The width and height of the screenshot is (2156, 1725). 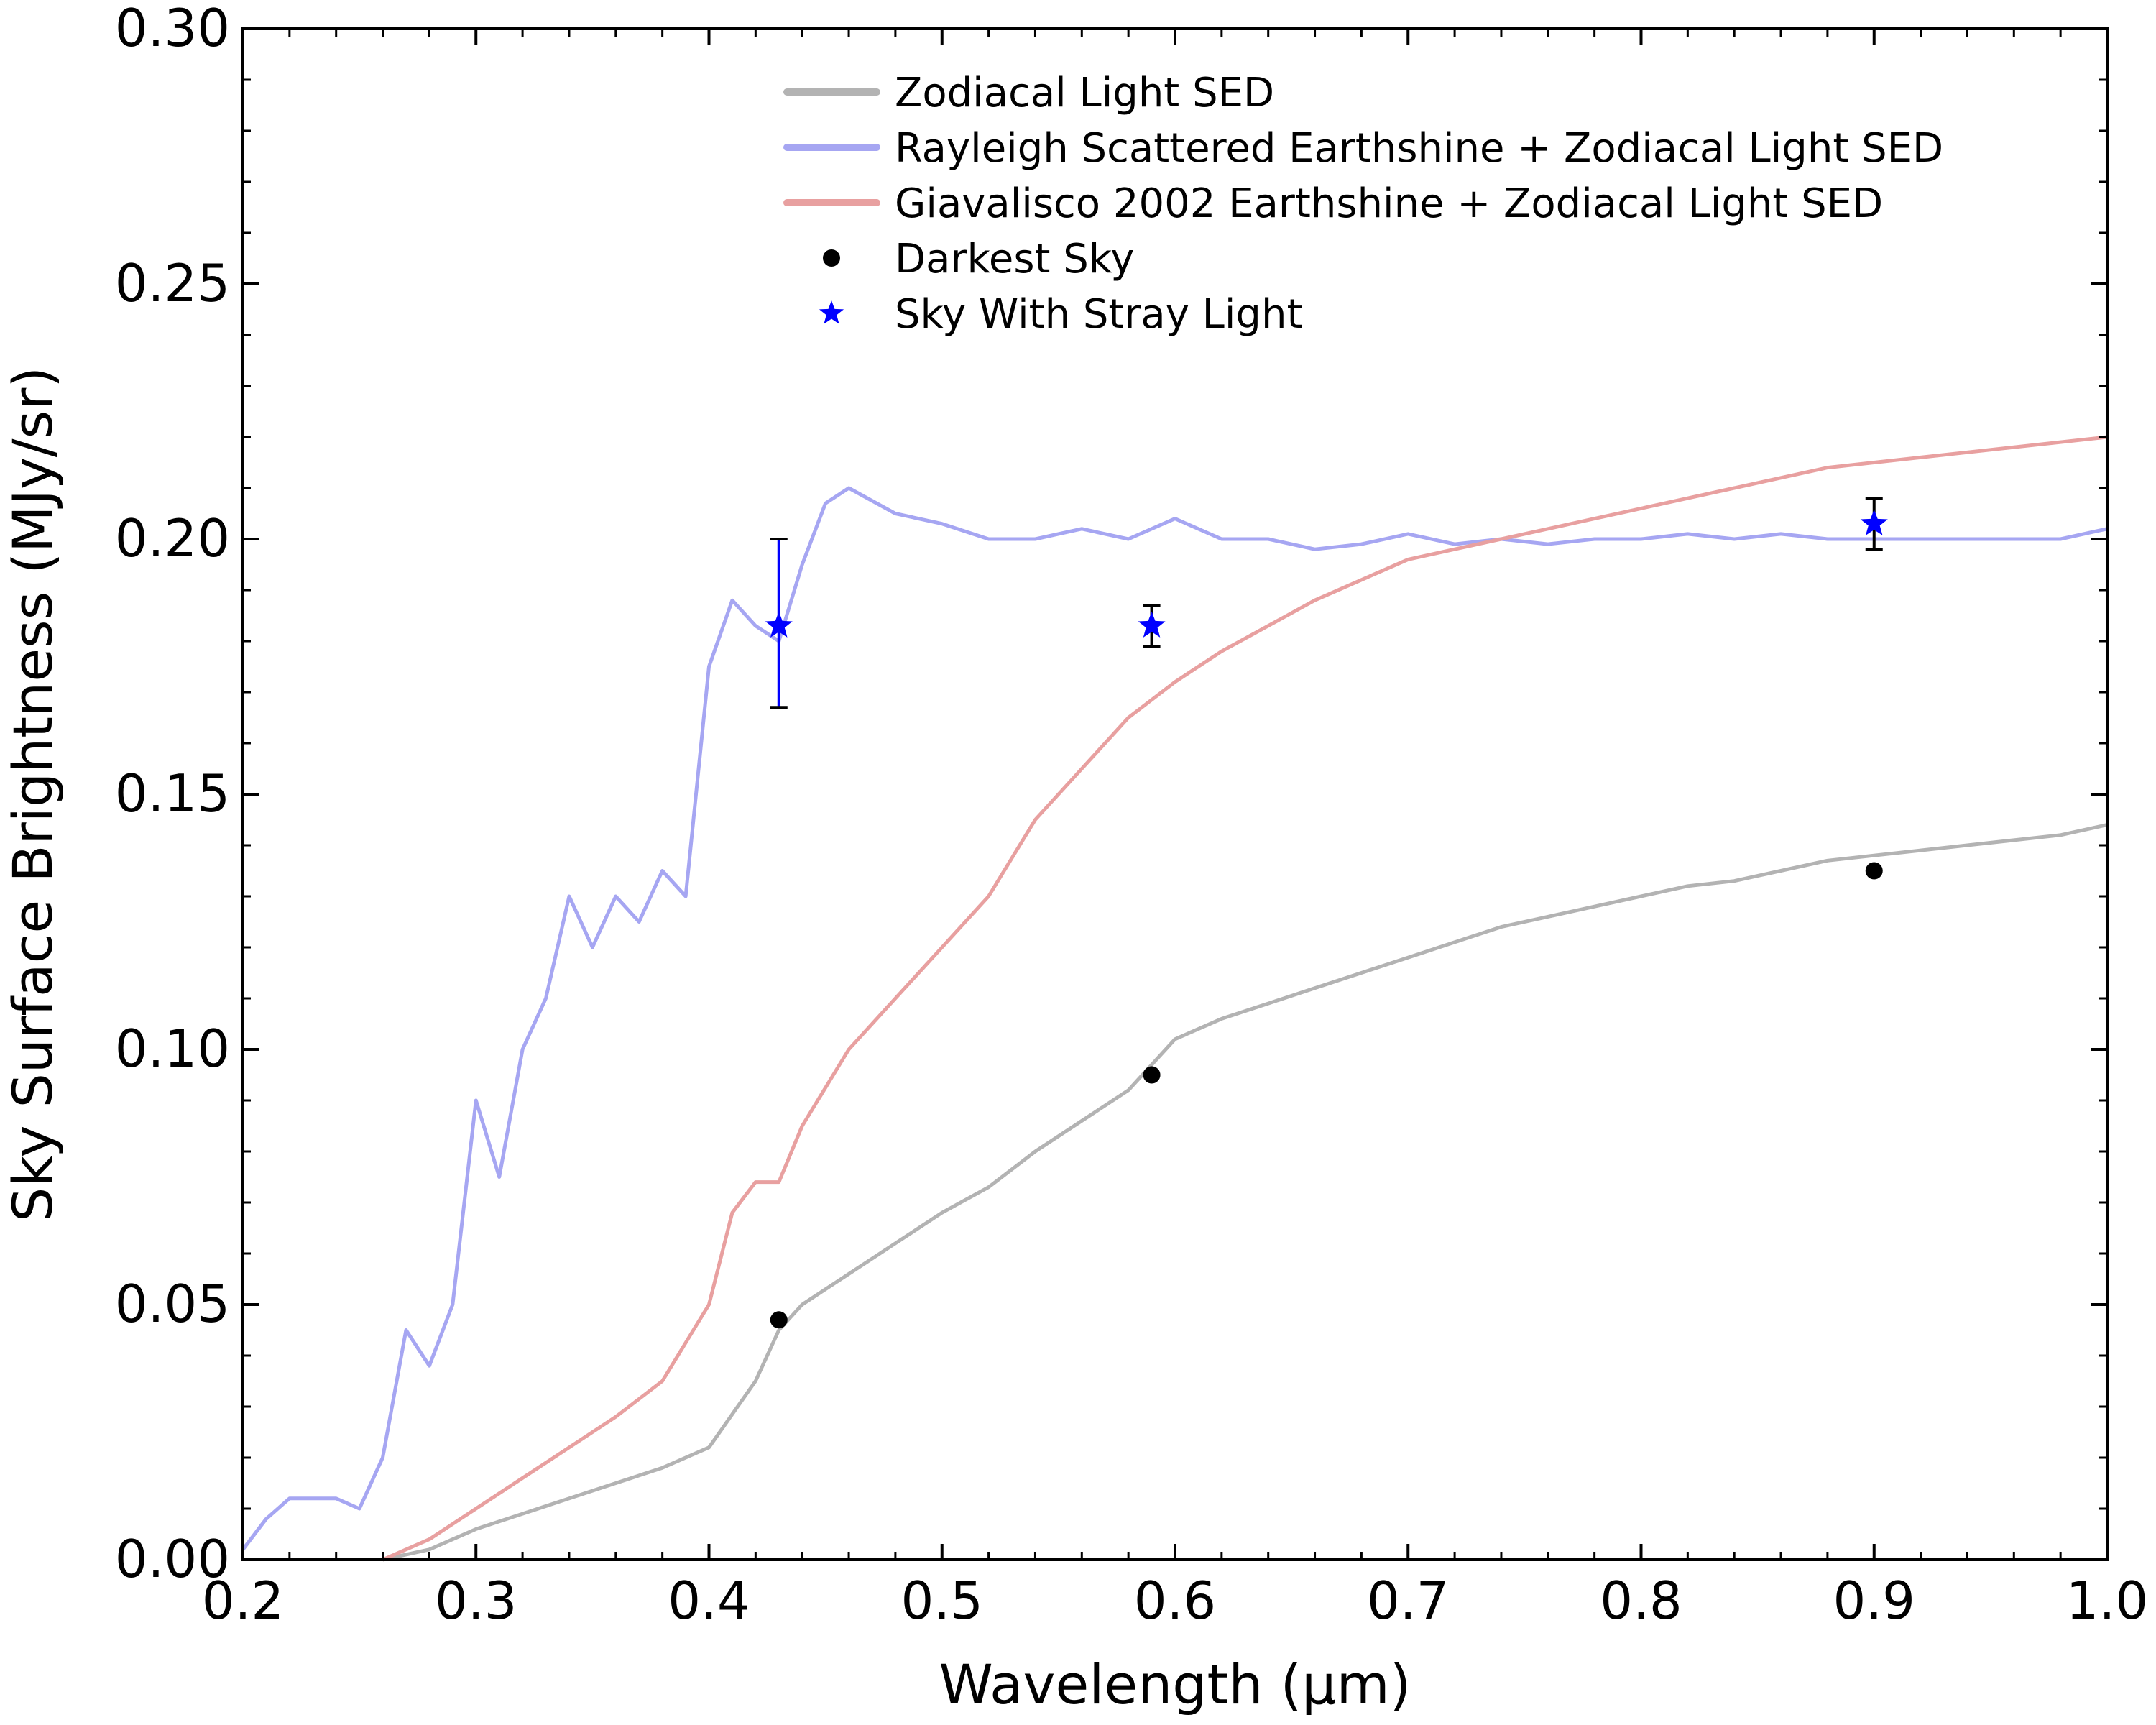 I want to click on x-tick-label: 0.2, so click(x=243, y=1600).